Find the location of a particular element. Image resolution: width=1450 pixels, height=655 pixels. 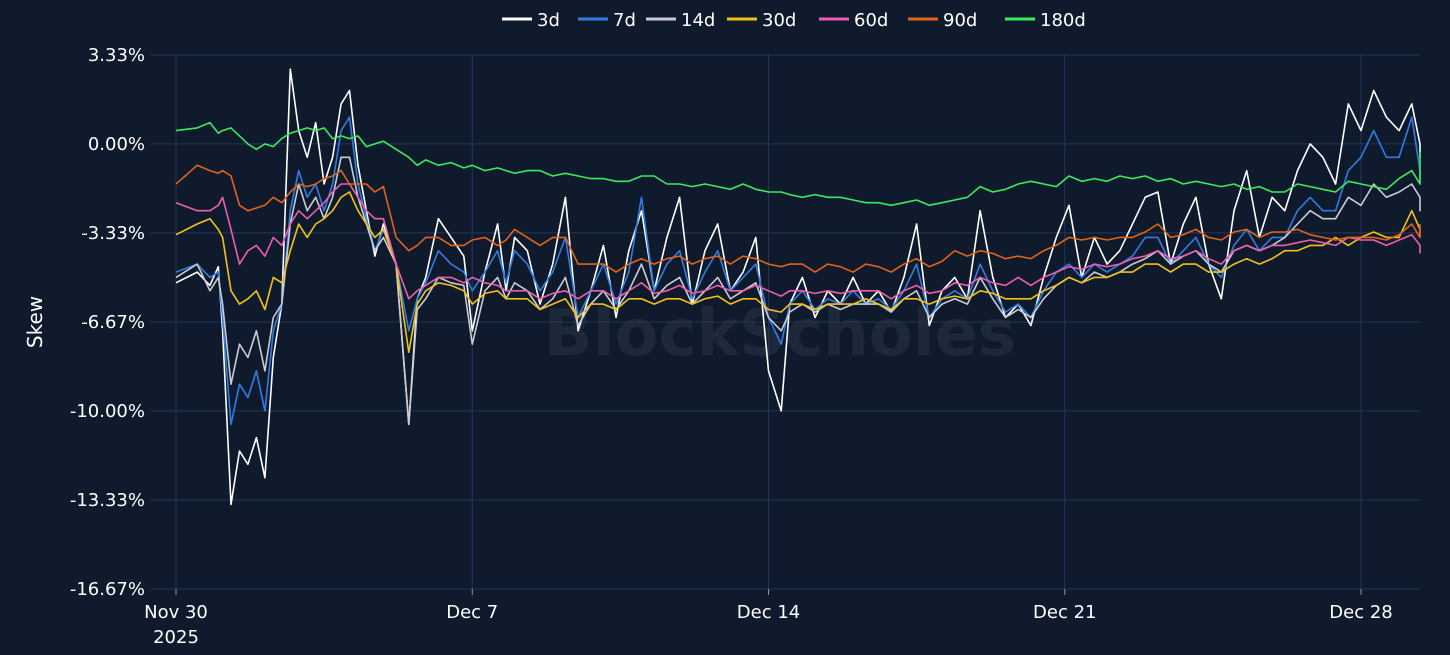

series-line-90d is located at coordinates (798, 218).